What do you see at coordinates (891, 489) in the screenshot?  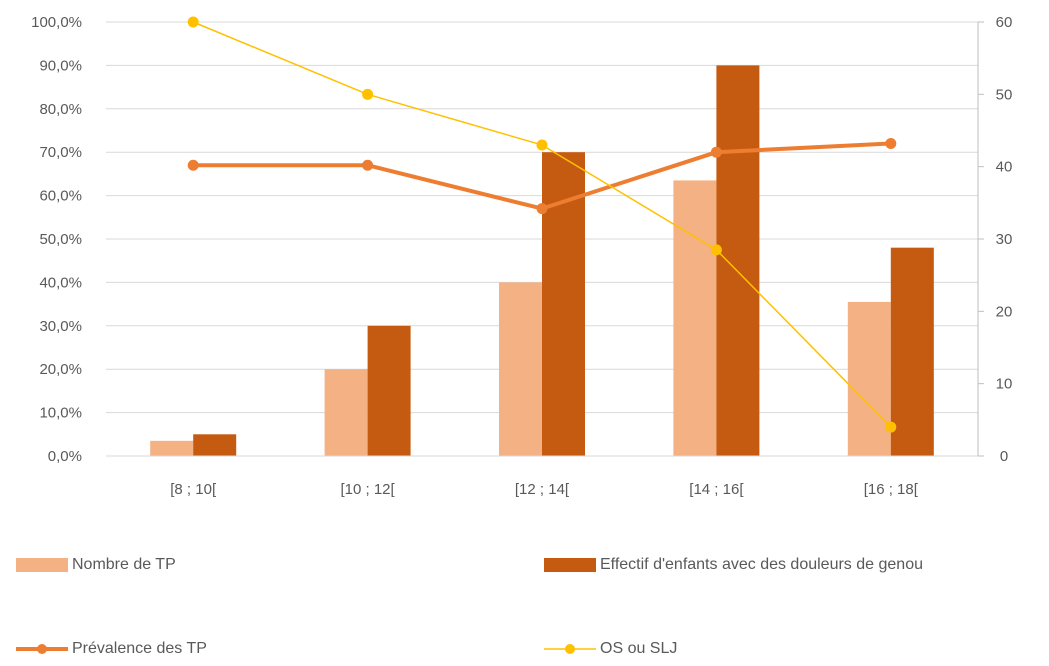 I see `x-tick-label: [16 ; 18[` at bounding box center [891, 489].